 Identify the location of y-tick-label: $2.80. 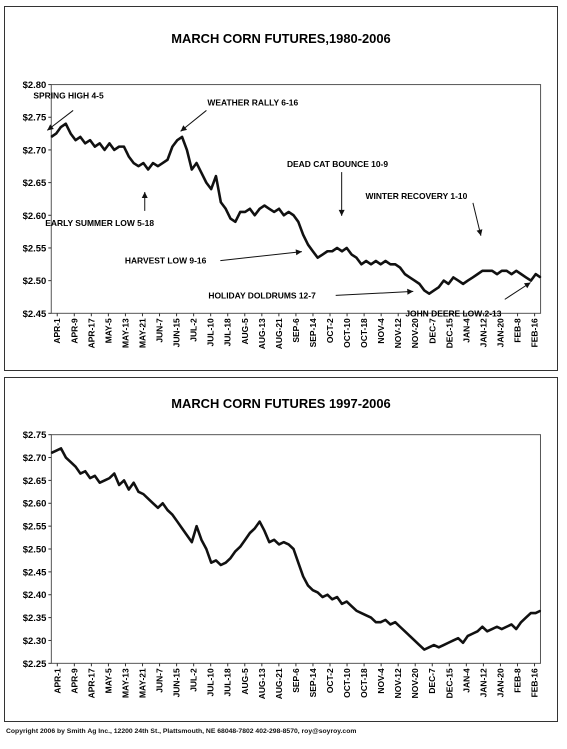
(35, 85).